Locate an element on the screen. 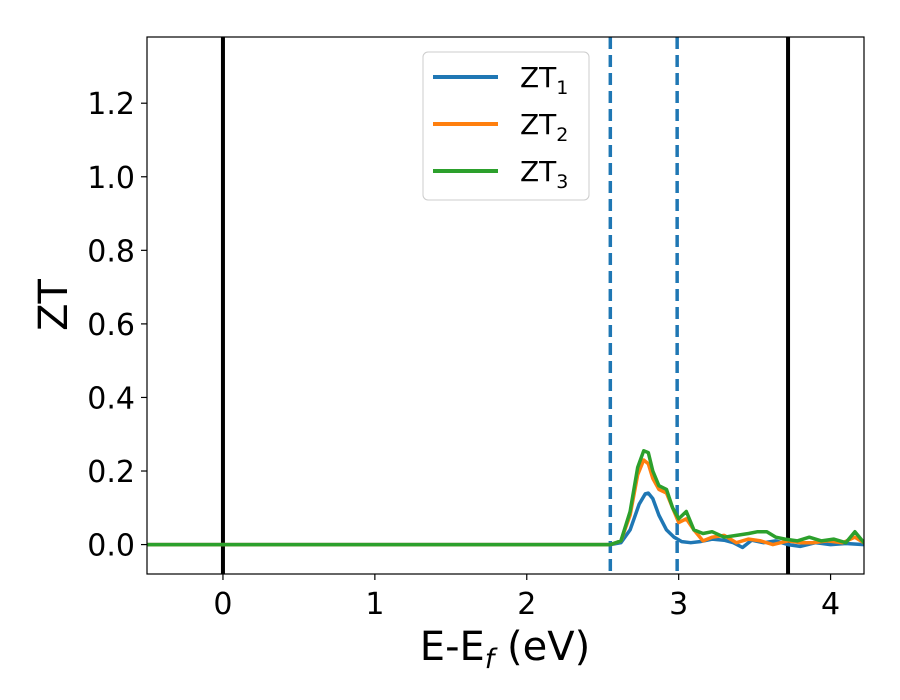 The width and height of the screenshot is (900, 700). x-tick-label: 1 is located at coordinates (374, 604).